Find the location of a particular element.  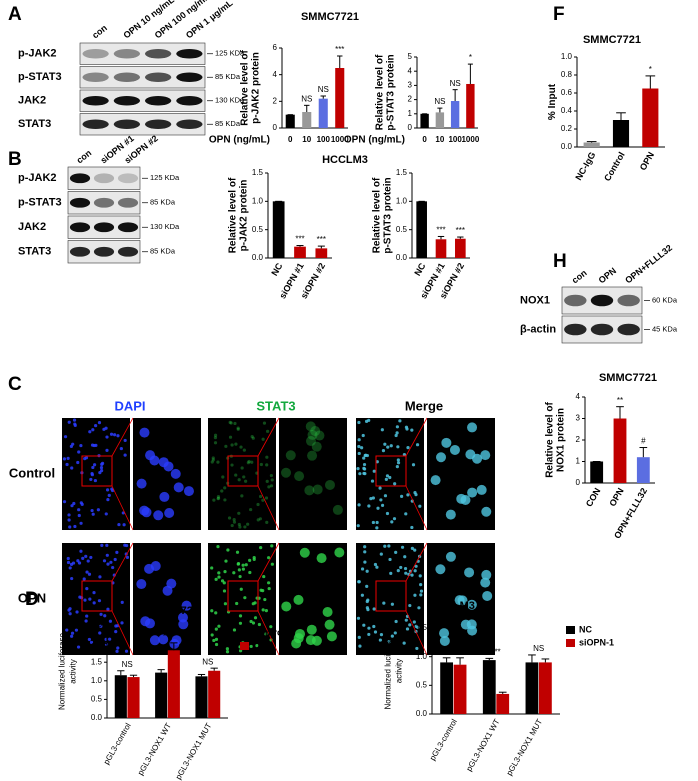

legend-swatch is located at coordinates (244, 646).